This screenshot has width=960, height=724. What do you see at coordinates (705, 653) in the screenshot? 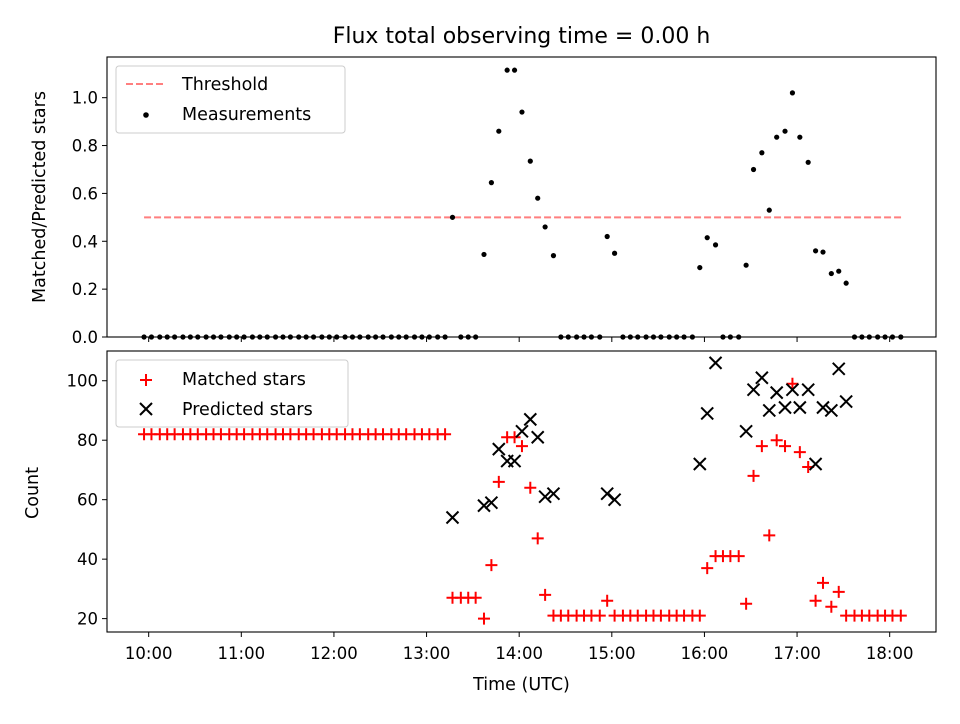
I see `x-tick-label: 16:00` at bounding box center [705, 653].